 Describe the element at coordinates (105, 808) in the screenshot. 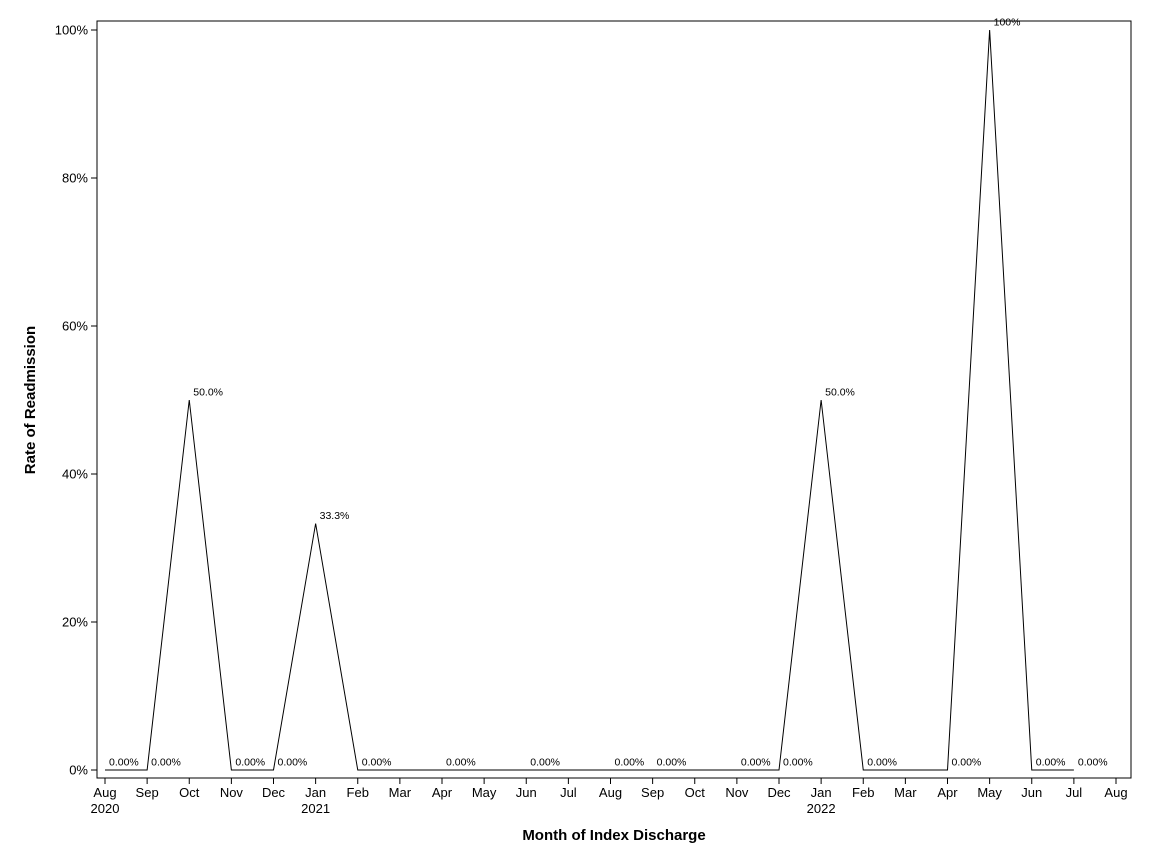

I see `x-tick-year-label: 2020` at that location.